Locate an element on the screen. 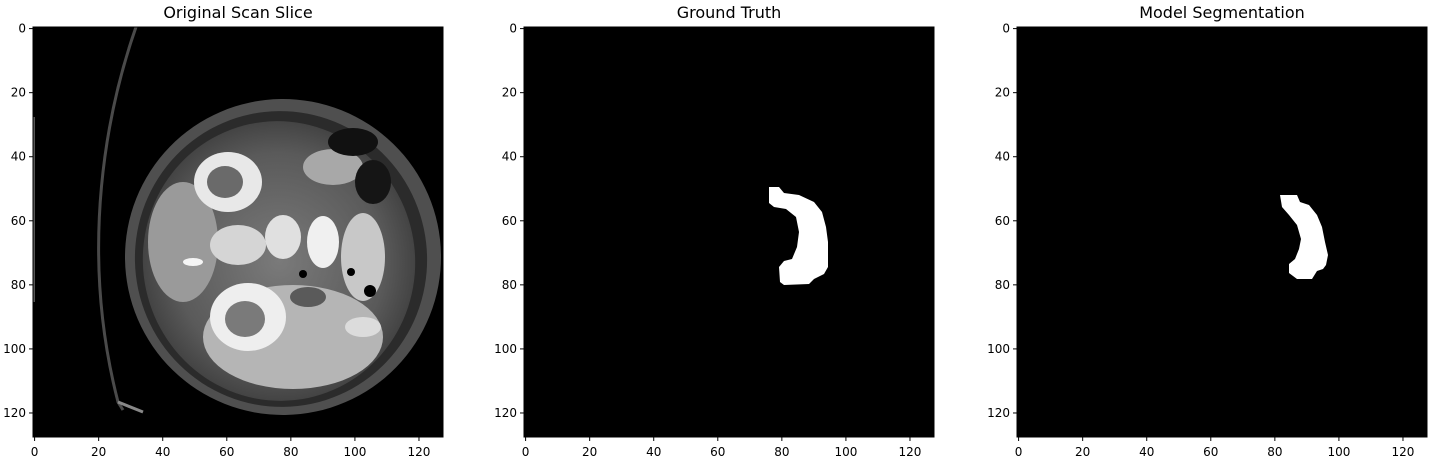 The width and height of the screenshot is (1429, 467). panel-title: Original Scan Slice is located at coordinates (238, 12).